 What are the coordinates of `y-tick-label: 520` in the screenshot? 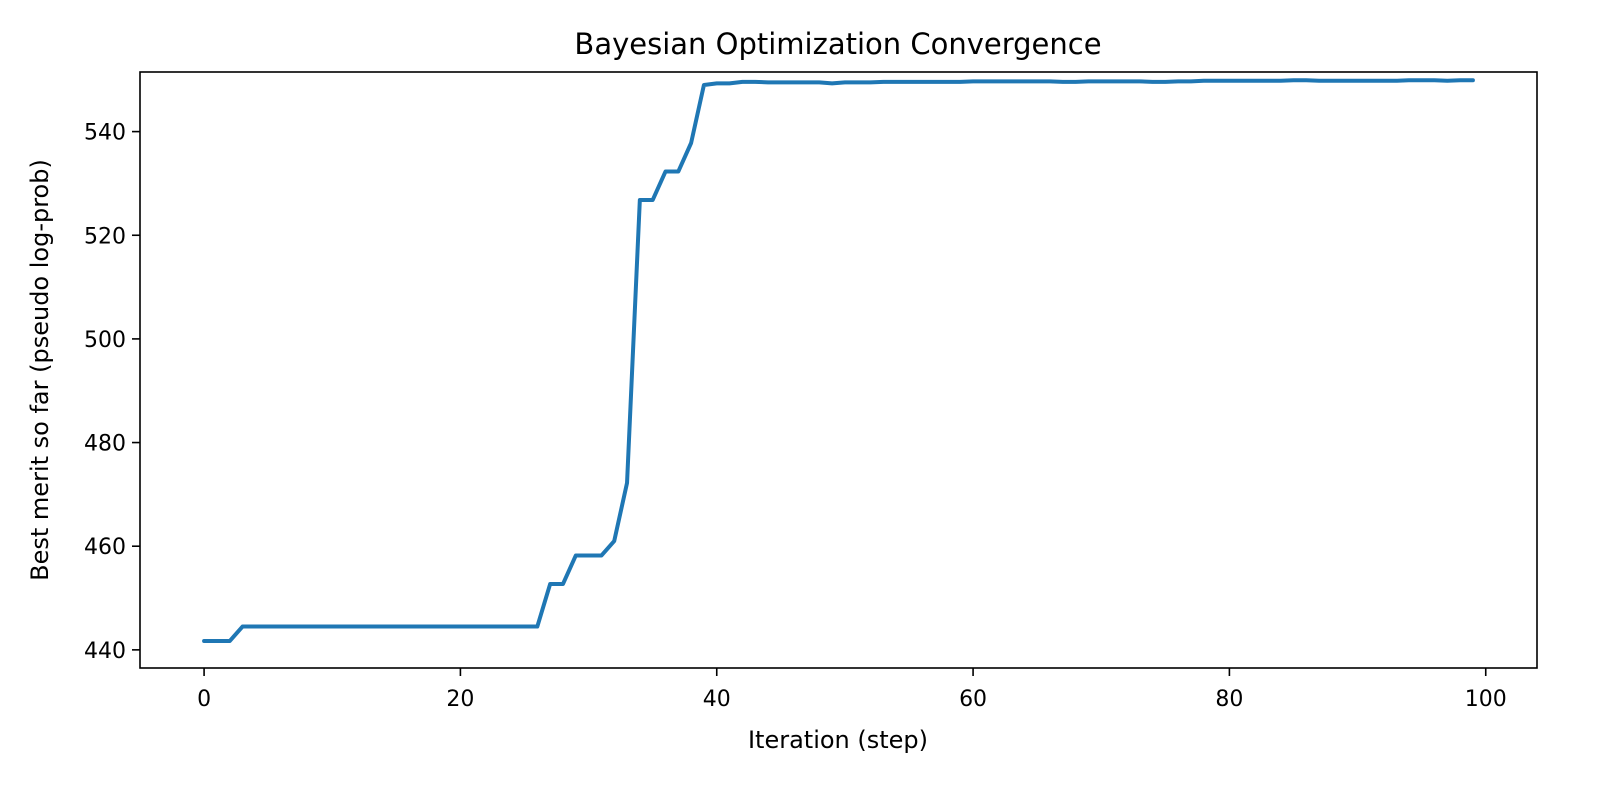 It's located at (105, 236).